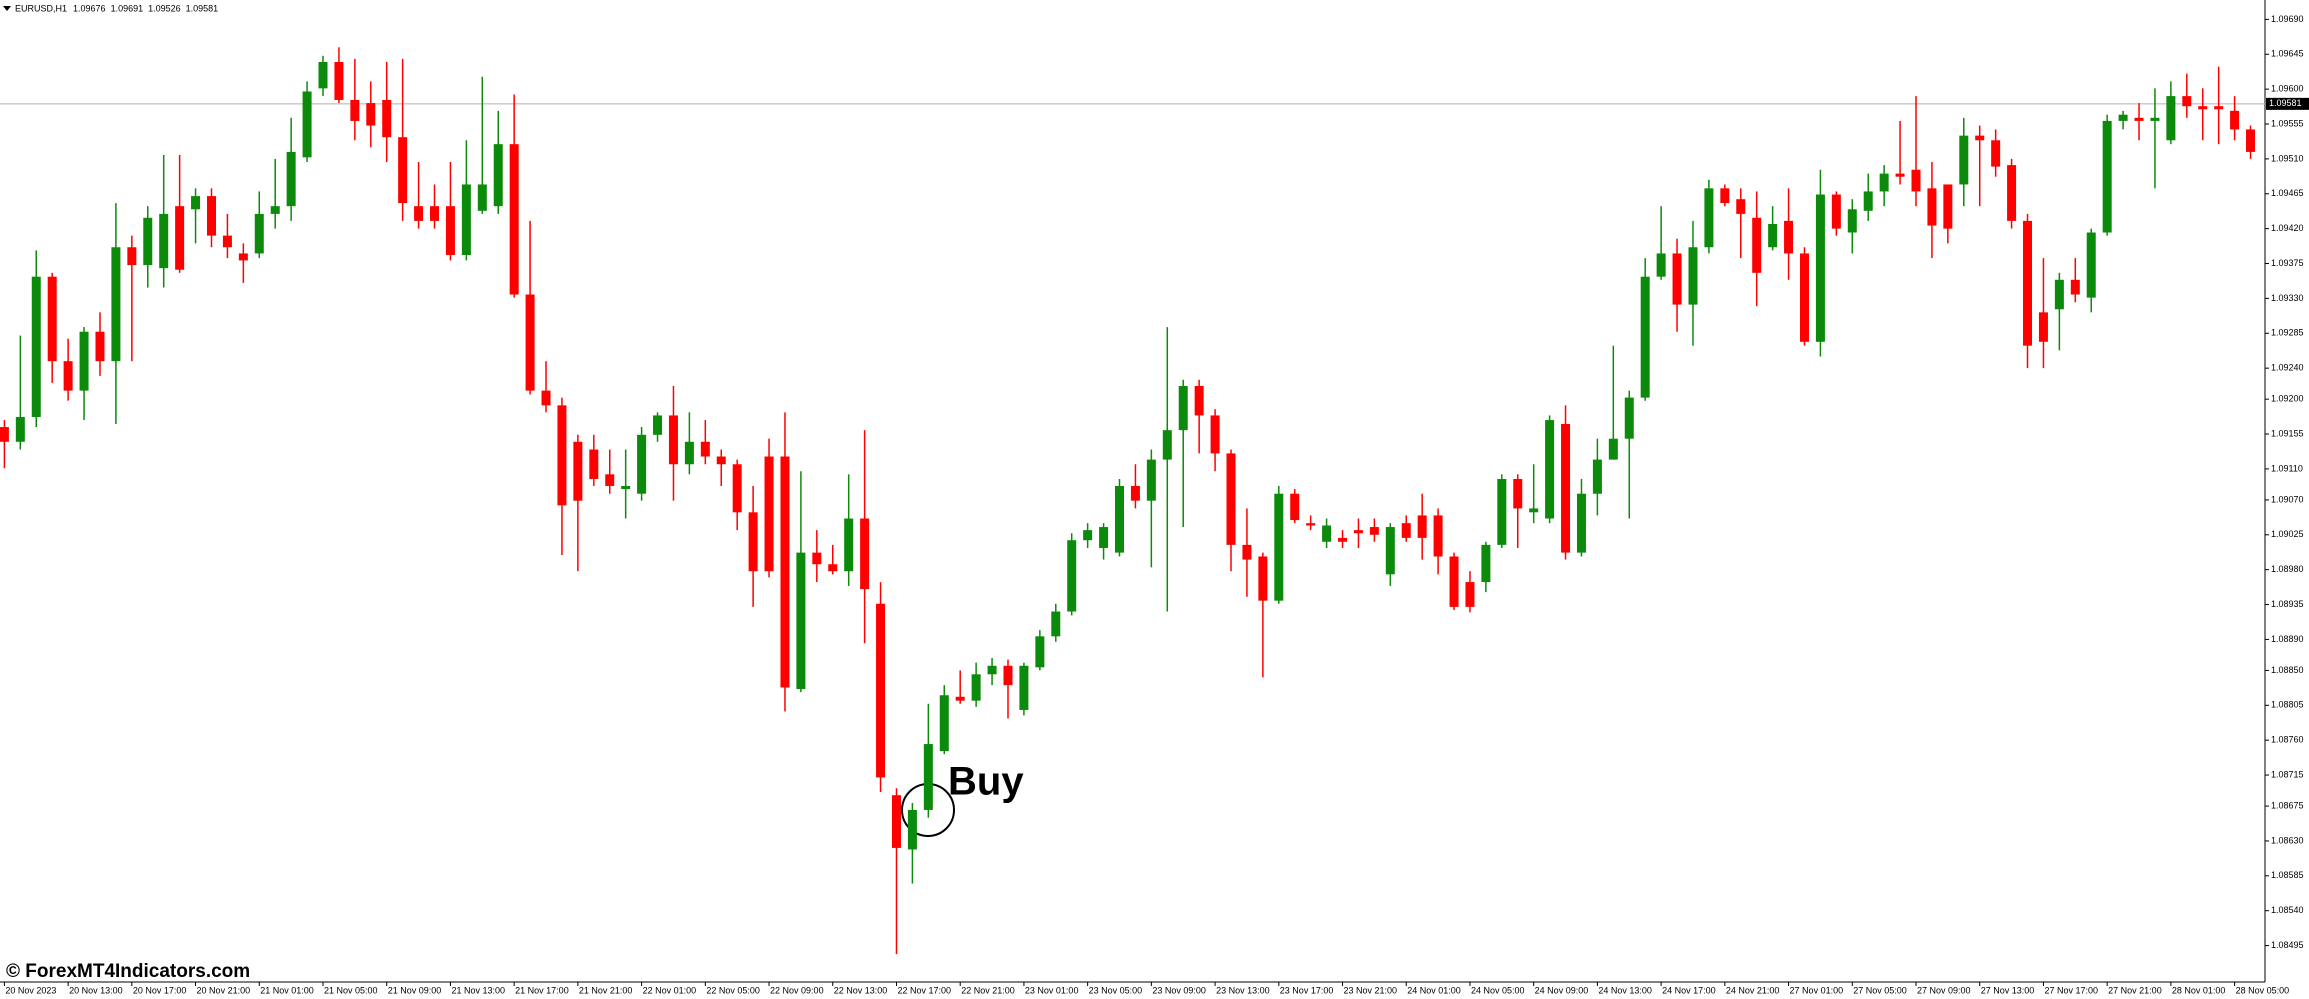 Image resolution: width=2309 pixels, height=999 pixels. What do you see at coordinates (1498, 990) in the screenshot?
I see `x-tick-label: 24 Nov 05:00` at bounding box center [1498, 990].